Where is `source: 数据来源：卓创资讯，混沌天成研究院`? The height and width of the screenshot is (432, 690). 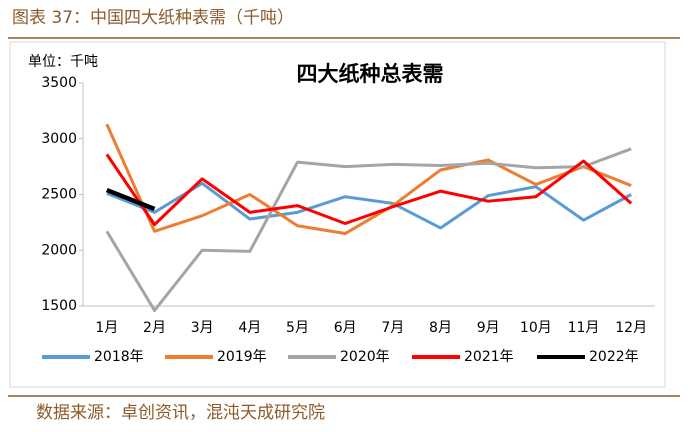 source: 数据来源：卓创资讯，混沌天成研究院 is located at coordinates (180, 413).